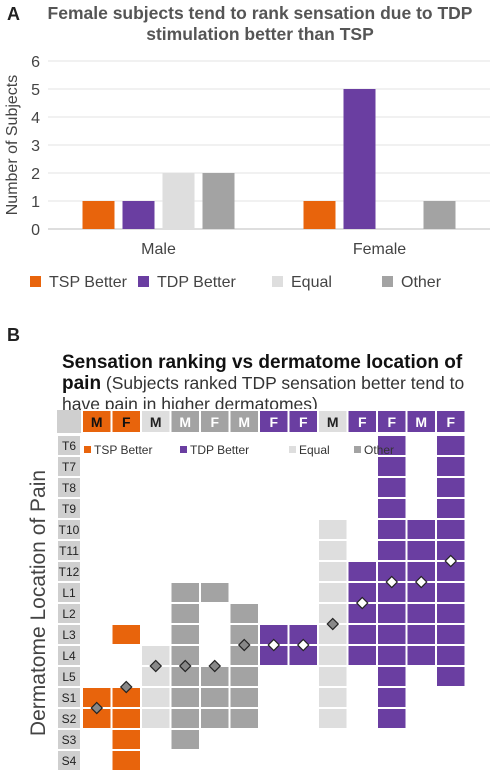 This screenshot has width=500, height=781. Describe the element at coordinates (292, 449) in the screenshot. I see `legend-b-swatch-equal` at that location.